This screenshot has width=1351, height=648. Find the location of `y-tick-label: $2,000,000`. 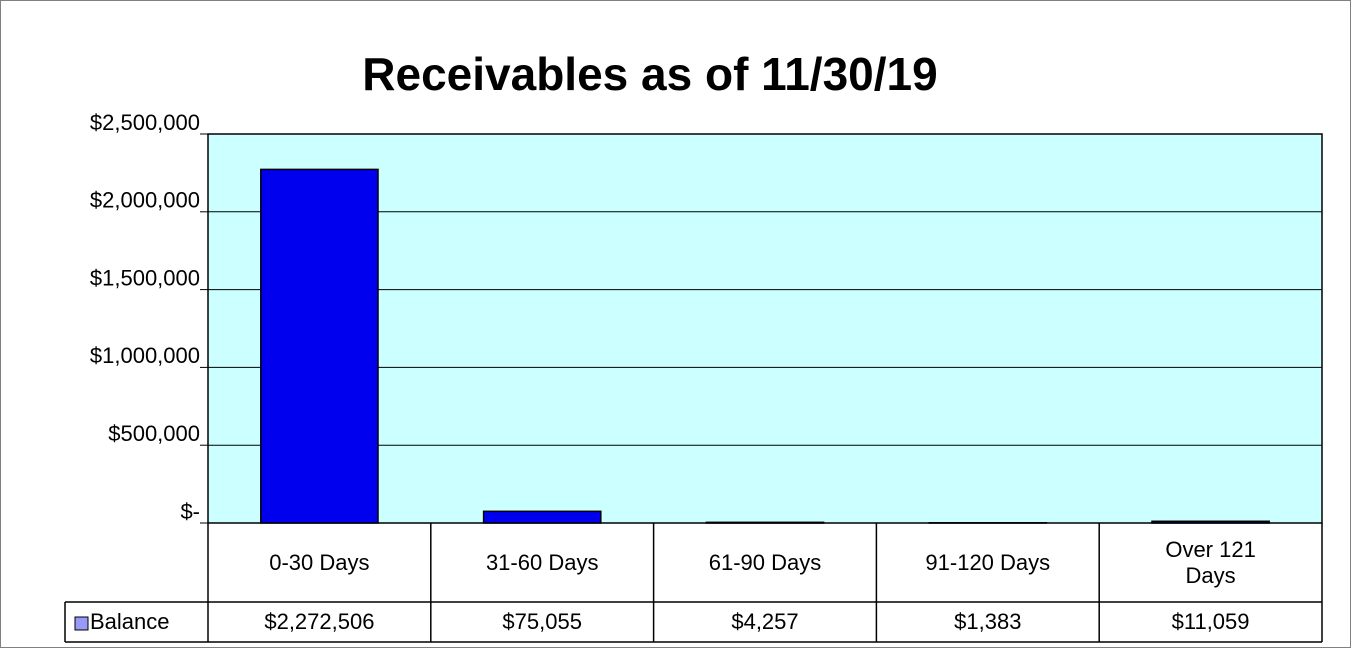

y-tick-label: $2,000,000 is located at coordinates (145, 200).